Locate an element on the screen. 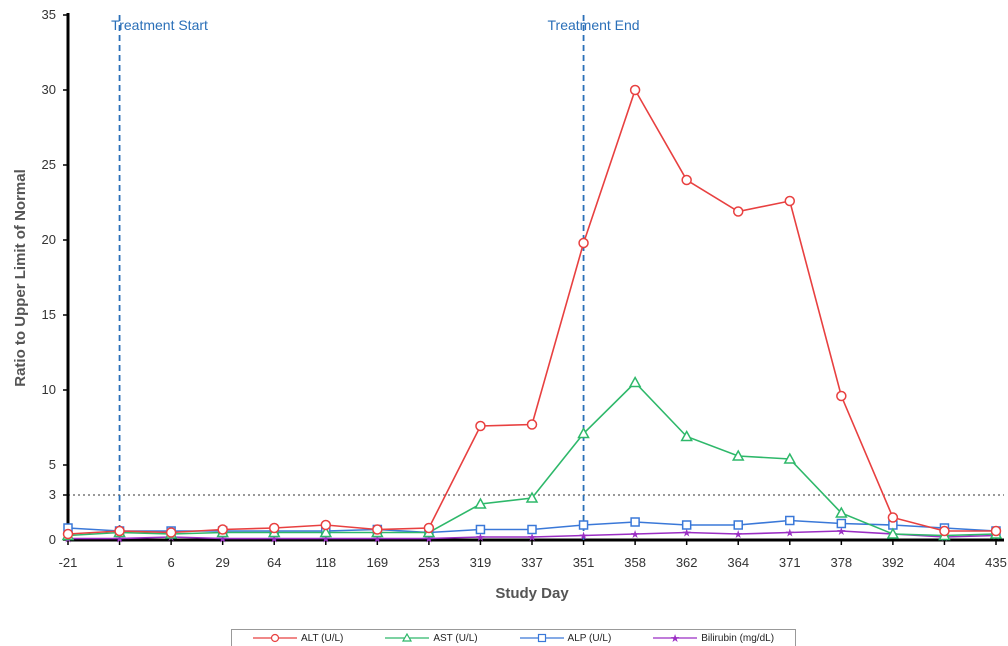  x-axis-label: Study Day is located at coordinates (532, 593).